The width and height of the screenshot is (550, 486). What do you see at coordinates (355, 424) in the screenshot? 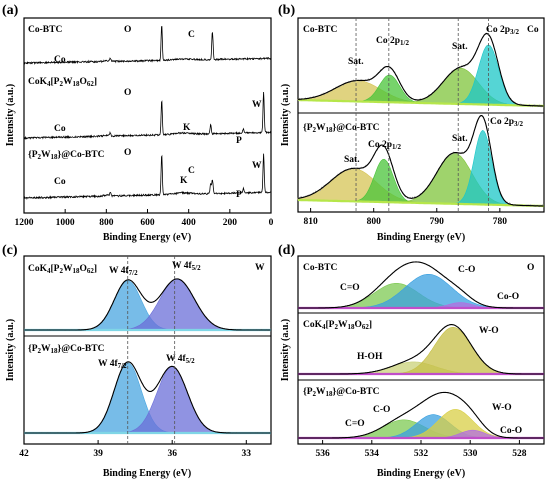
I see `peak-label-d3-CdO: C=O` at bounding box center [355, 424].